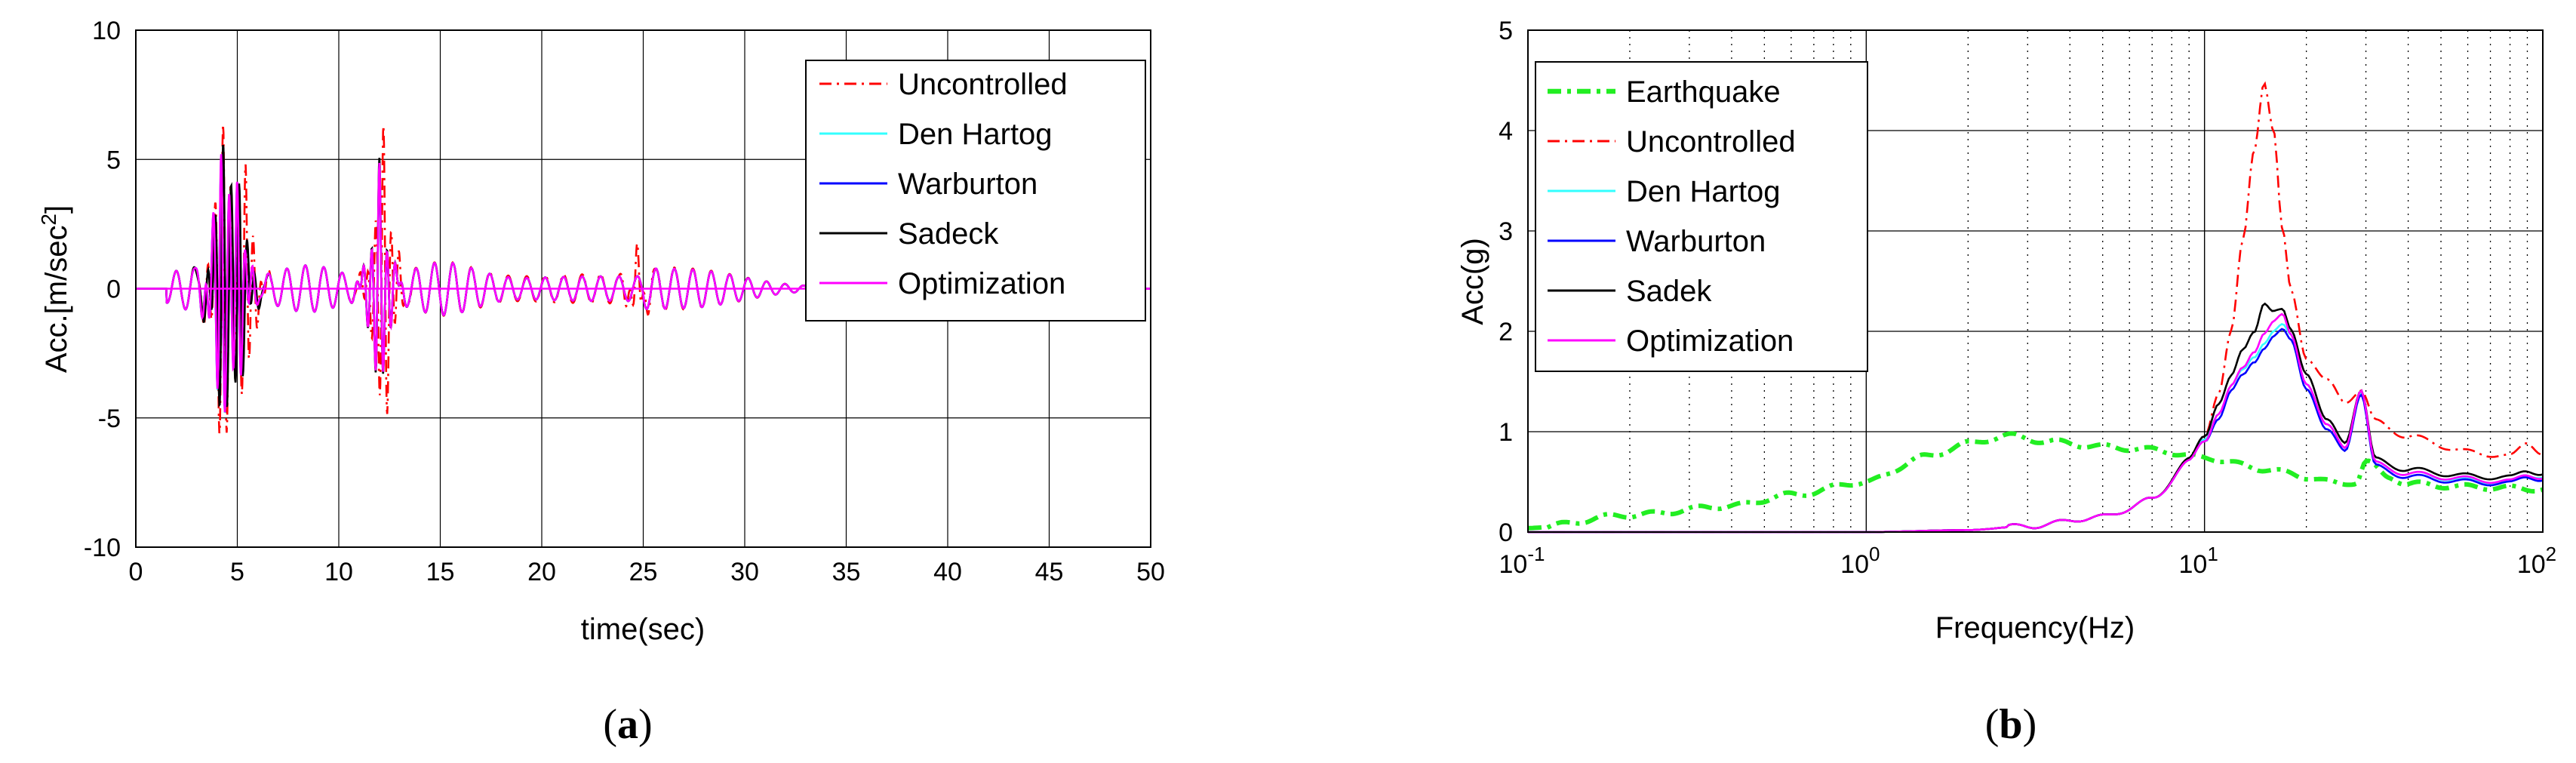  I want to click on panel-a-x-tick-label: 30, so click(744, 572).